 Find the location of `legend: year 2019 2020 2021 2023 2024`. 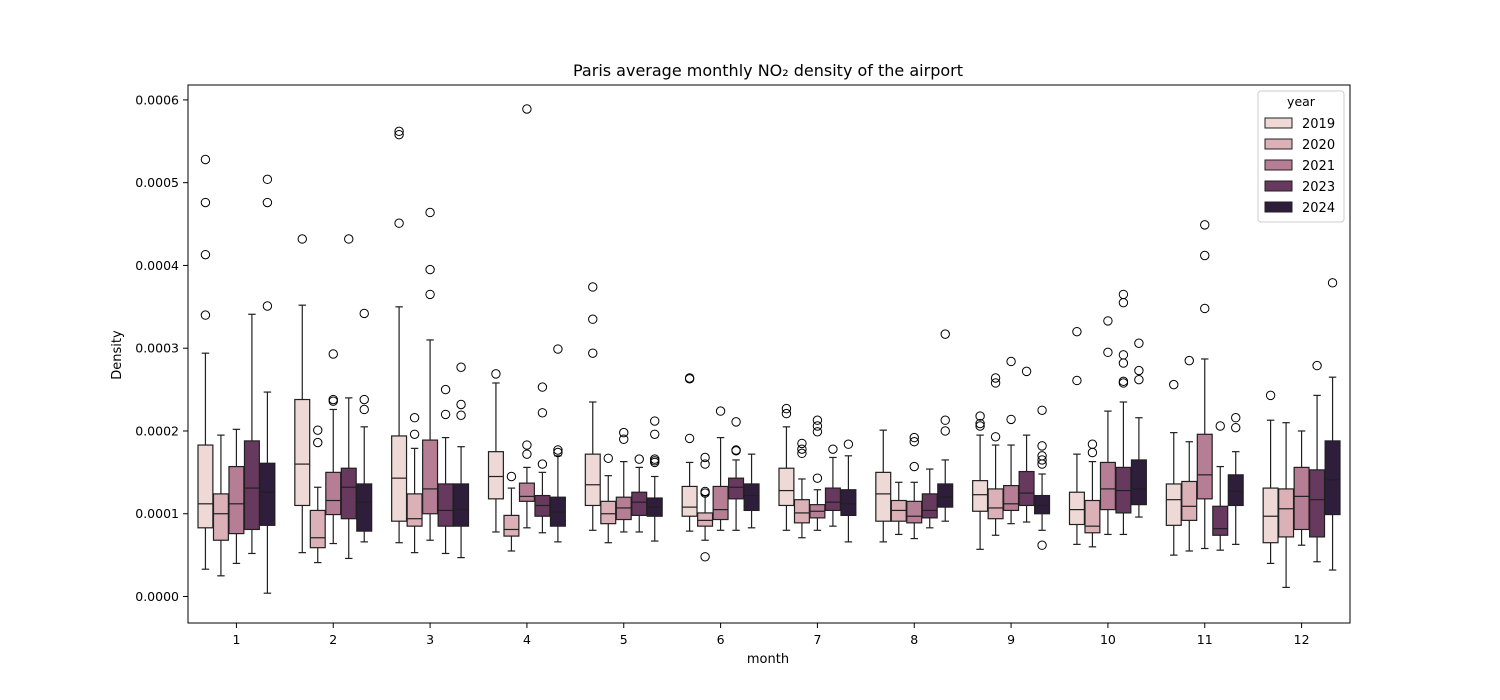

legend: year 2019 2020 2021 2023 2024 is located at coordinates (1301, 156).